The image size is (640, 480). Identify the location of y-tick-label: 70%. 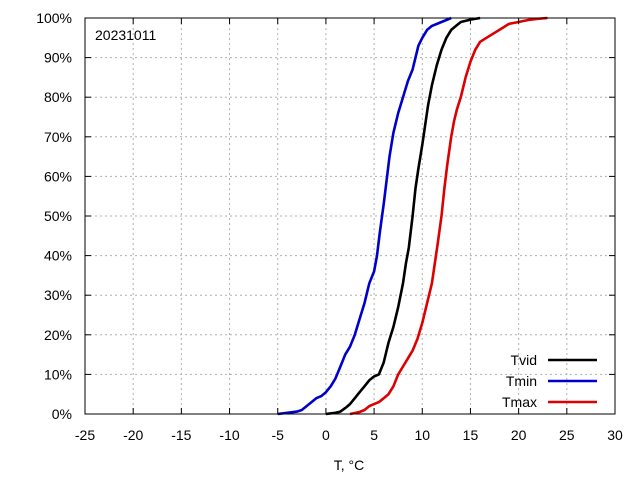
(58, 137).